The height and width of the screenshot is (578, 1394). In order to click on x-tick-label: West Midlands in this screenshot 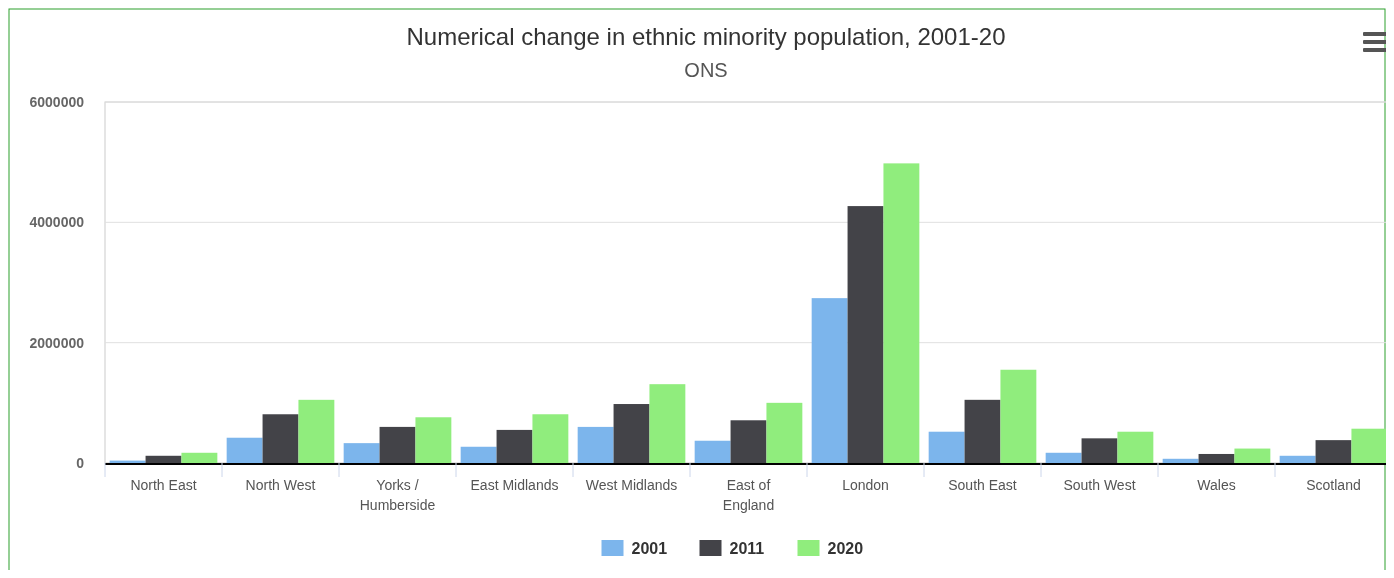, I will do `click(631, 485)`.